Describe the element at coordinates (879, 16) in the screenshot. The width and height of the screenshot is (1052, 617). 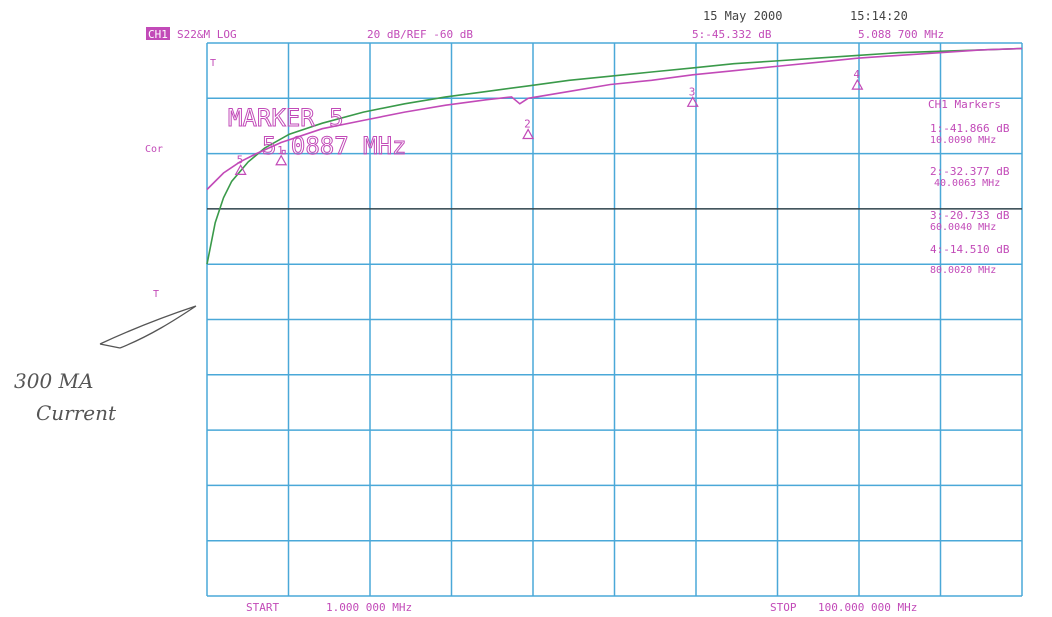
I see `header-time: 15:14:20` at that location.